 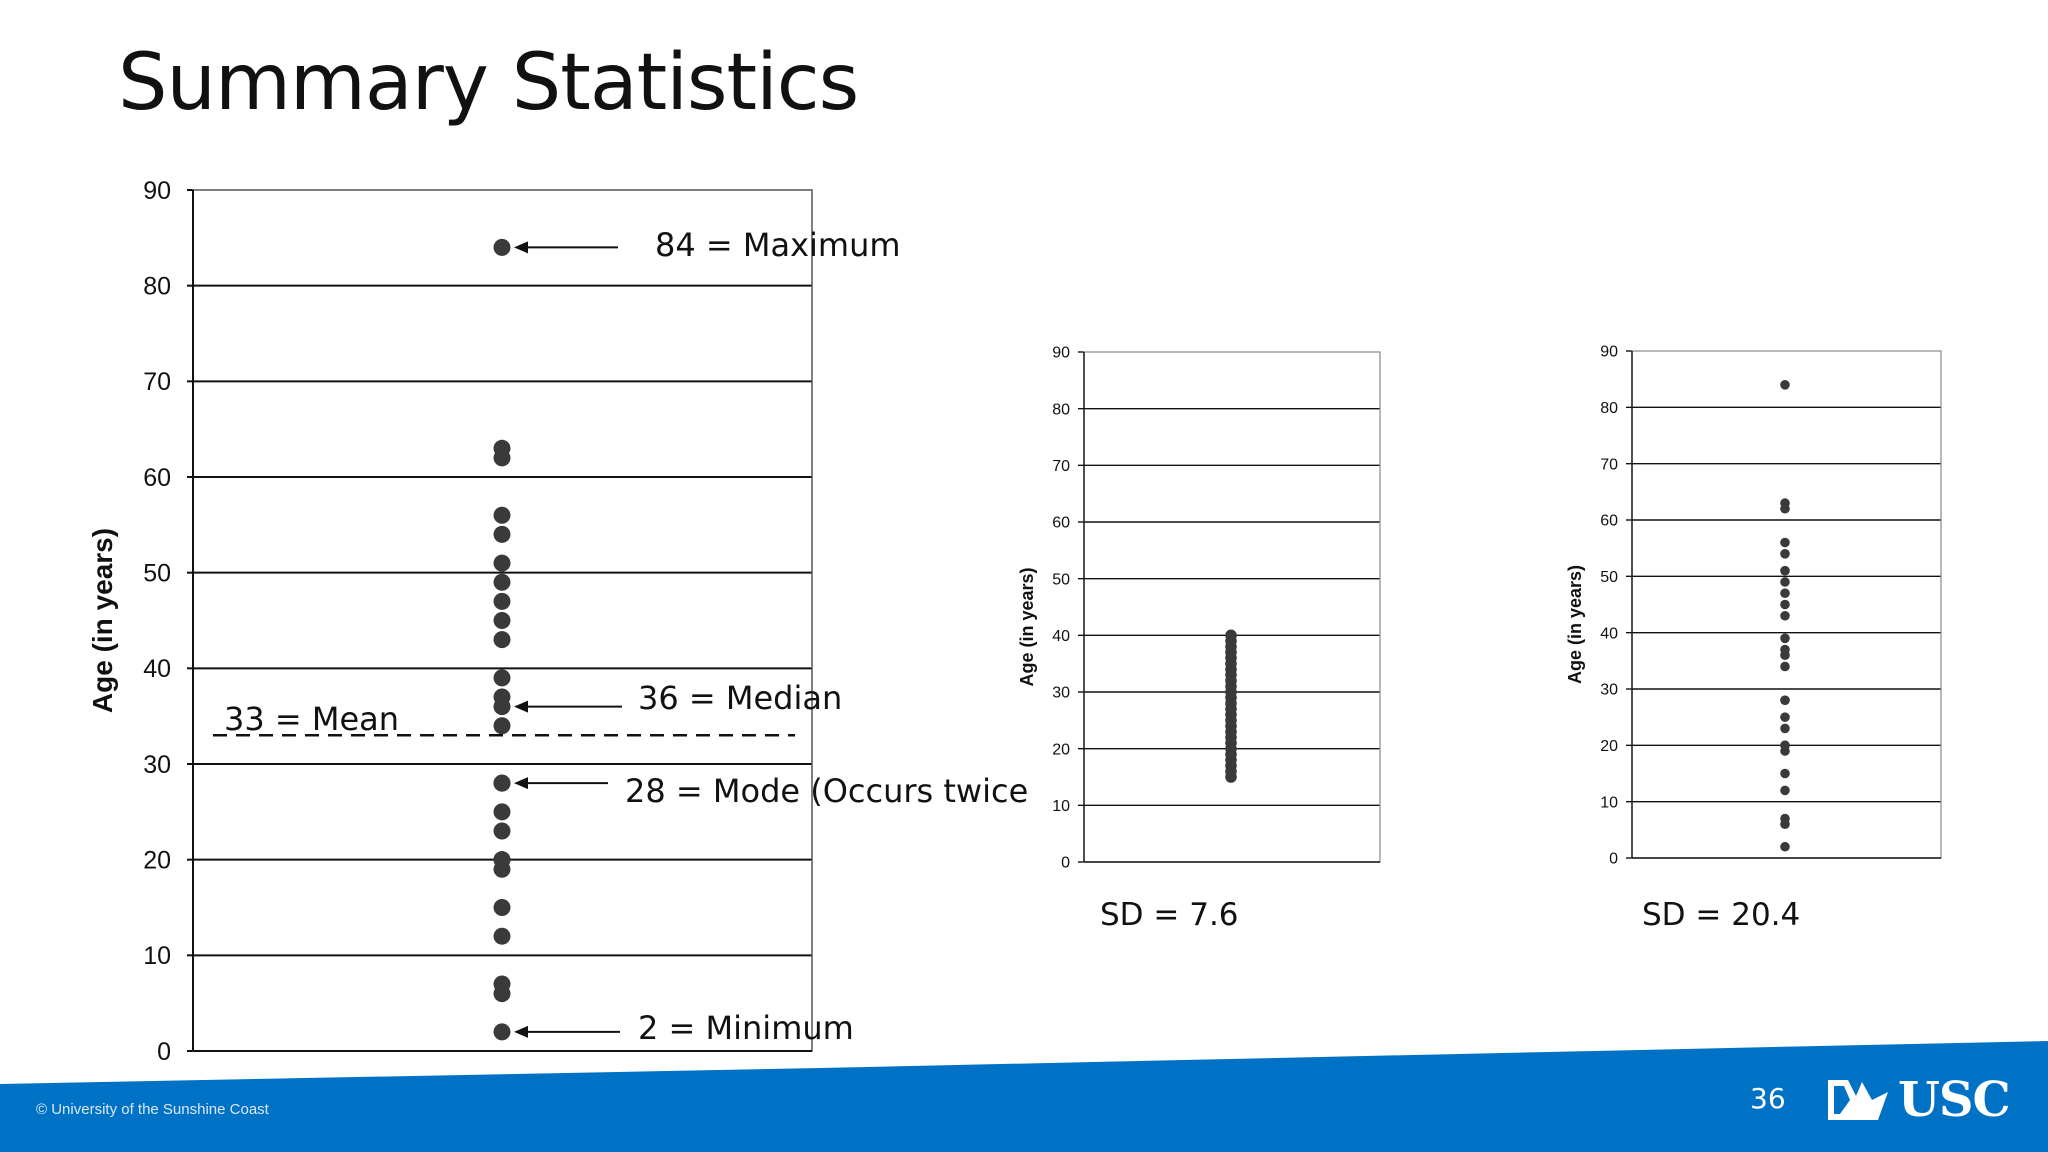 What do you see at coordinates (1061, 749) in the screenshot?
I see `chart-2-tick-label-20: 20` at bounding box center [1061, 749].